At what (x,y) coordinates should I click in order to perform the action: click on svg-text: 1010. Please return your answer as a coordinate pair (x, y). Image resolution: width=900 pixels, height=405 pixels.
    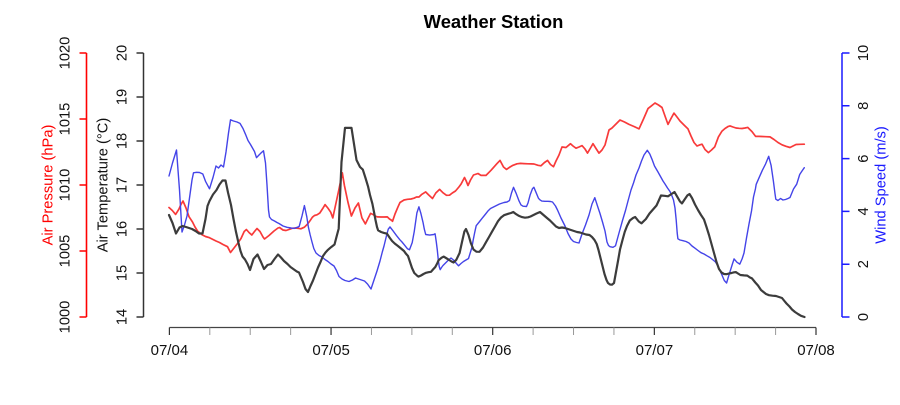
    Looking at the image, I should click on (66, 185).